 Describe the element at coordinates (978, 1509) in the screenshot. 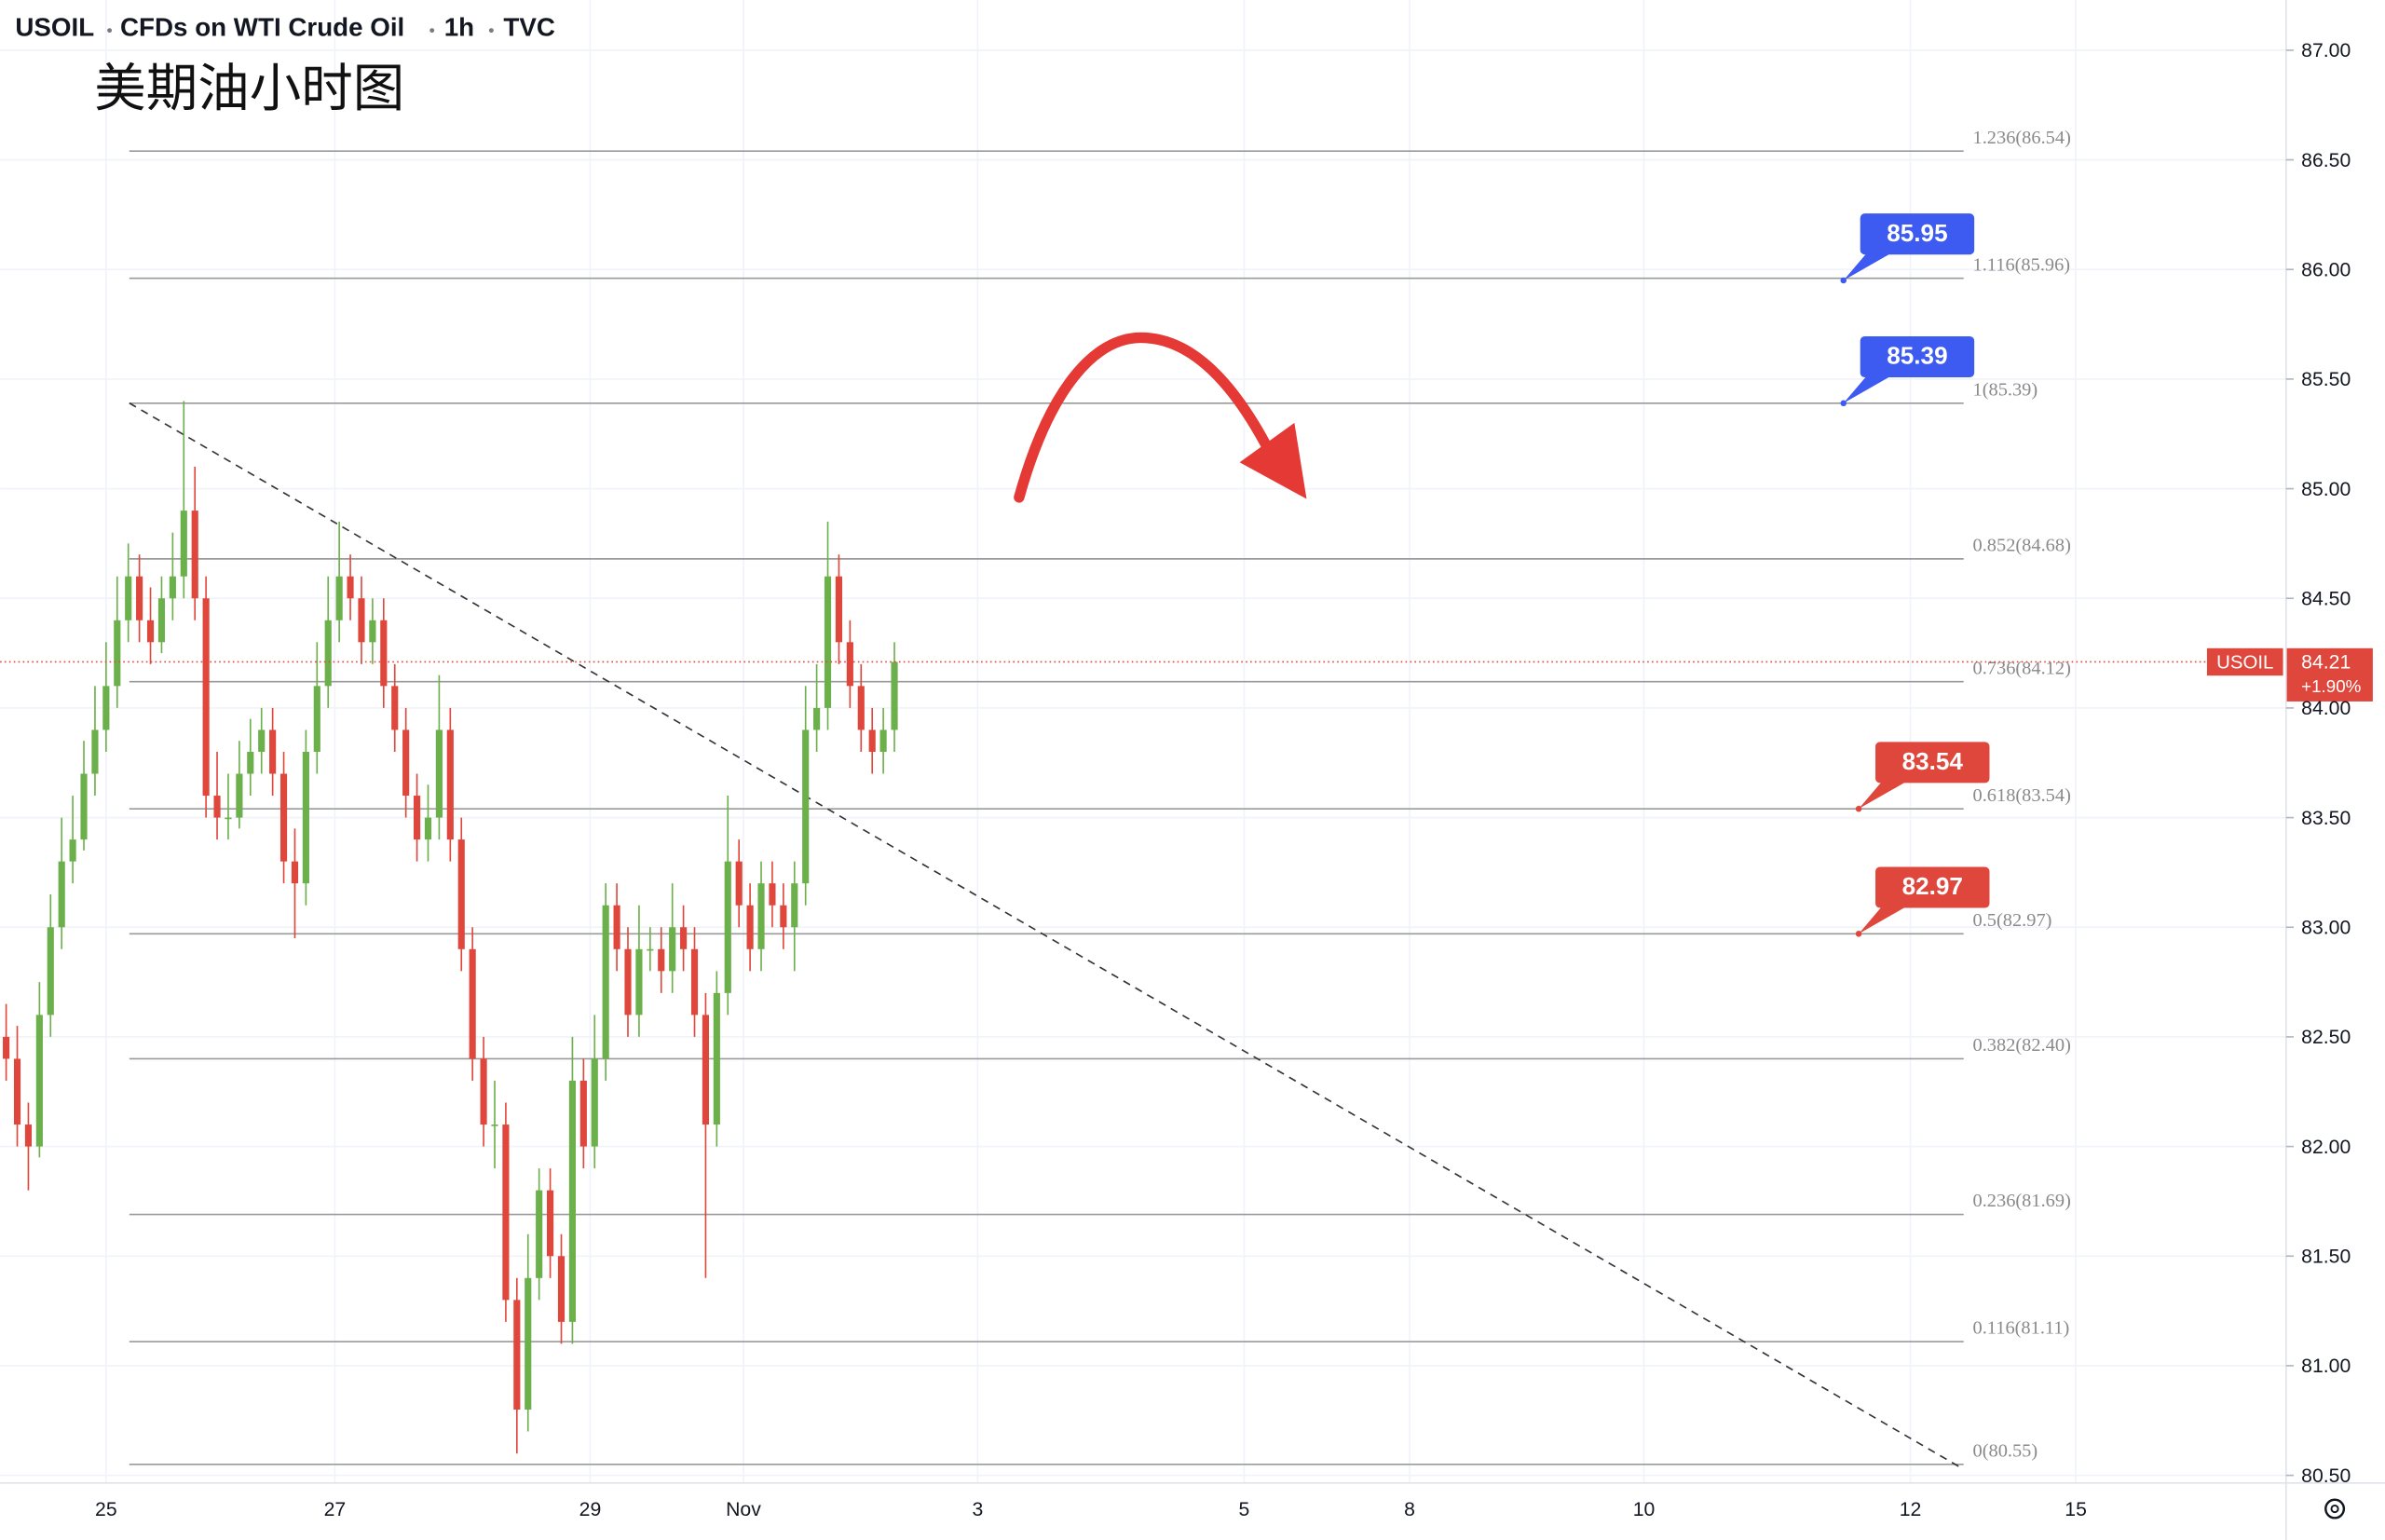

I see `x-tick-label: 3` at that location.